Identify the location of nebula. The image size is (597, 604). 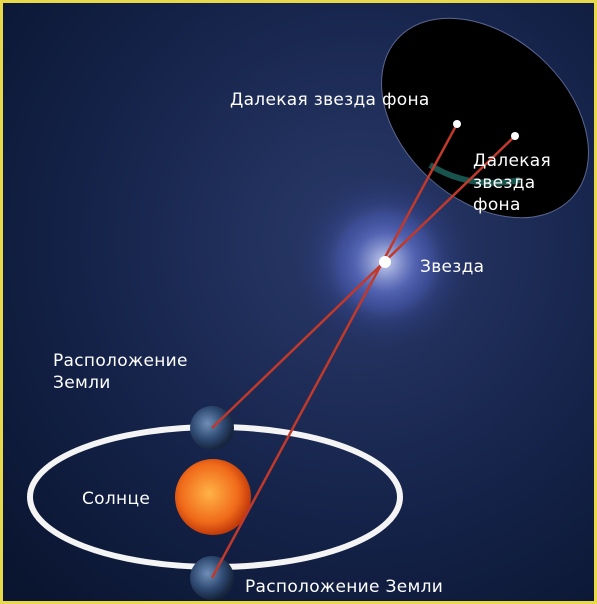
(474, 174).